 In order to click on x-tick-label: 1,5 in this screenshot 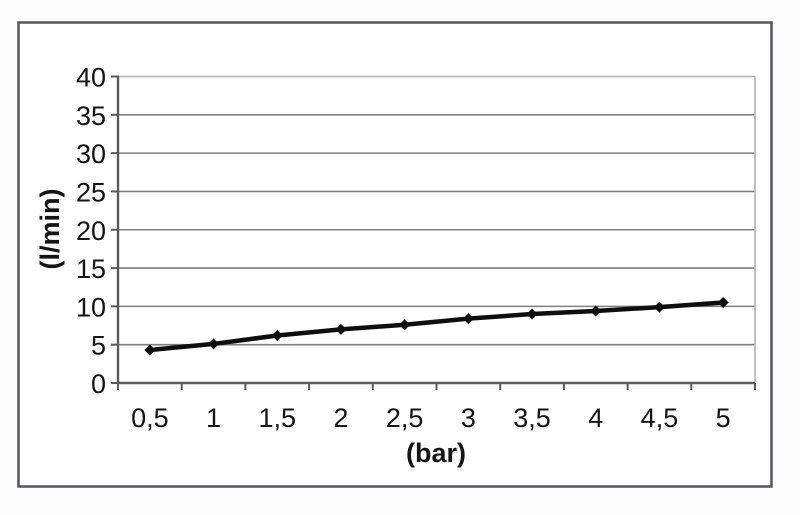, I will do `click(277, 418)`.